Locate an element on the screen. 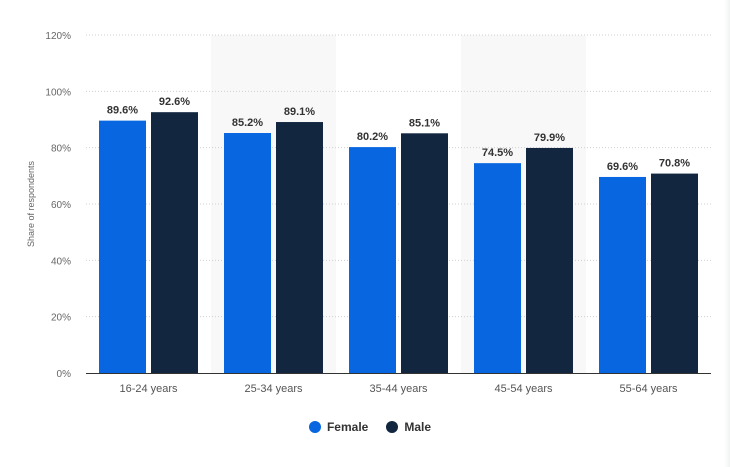  x-tick-label: 25-34 years is located at coordinates (273, 389).